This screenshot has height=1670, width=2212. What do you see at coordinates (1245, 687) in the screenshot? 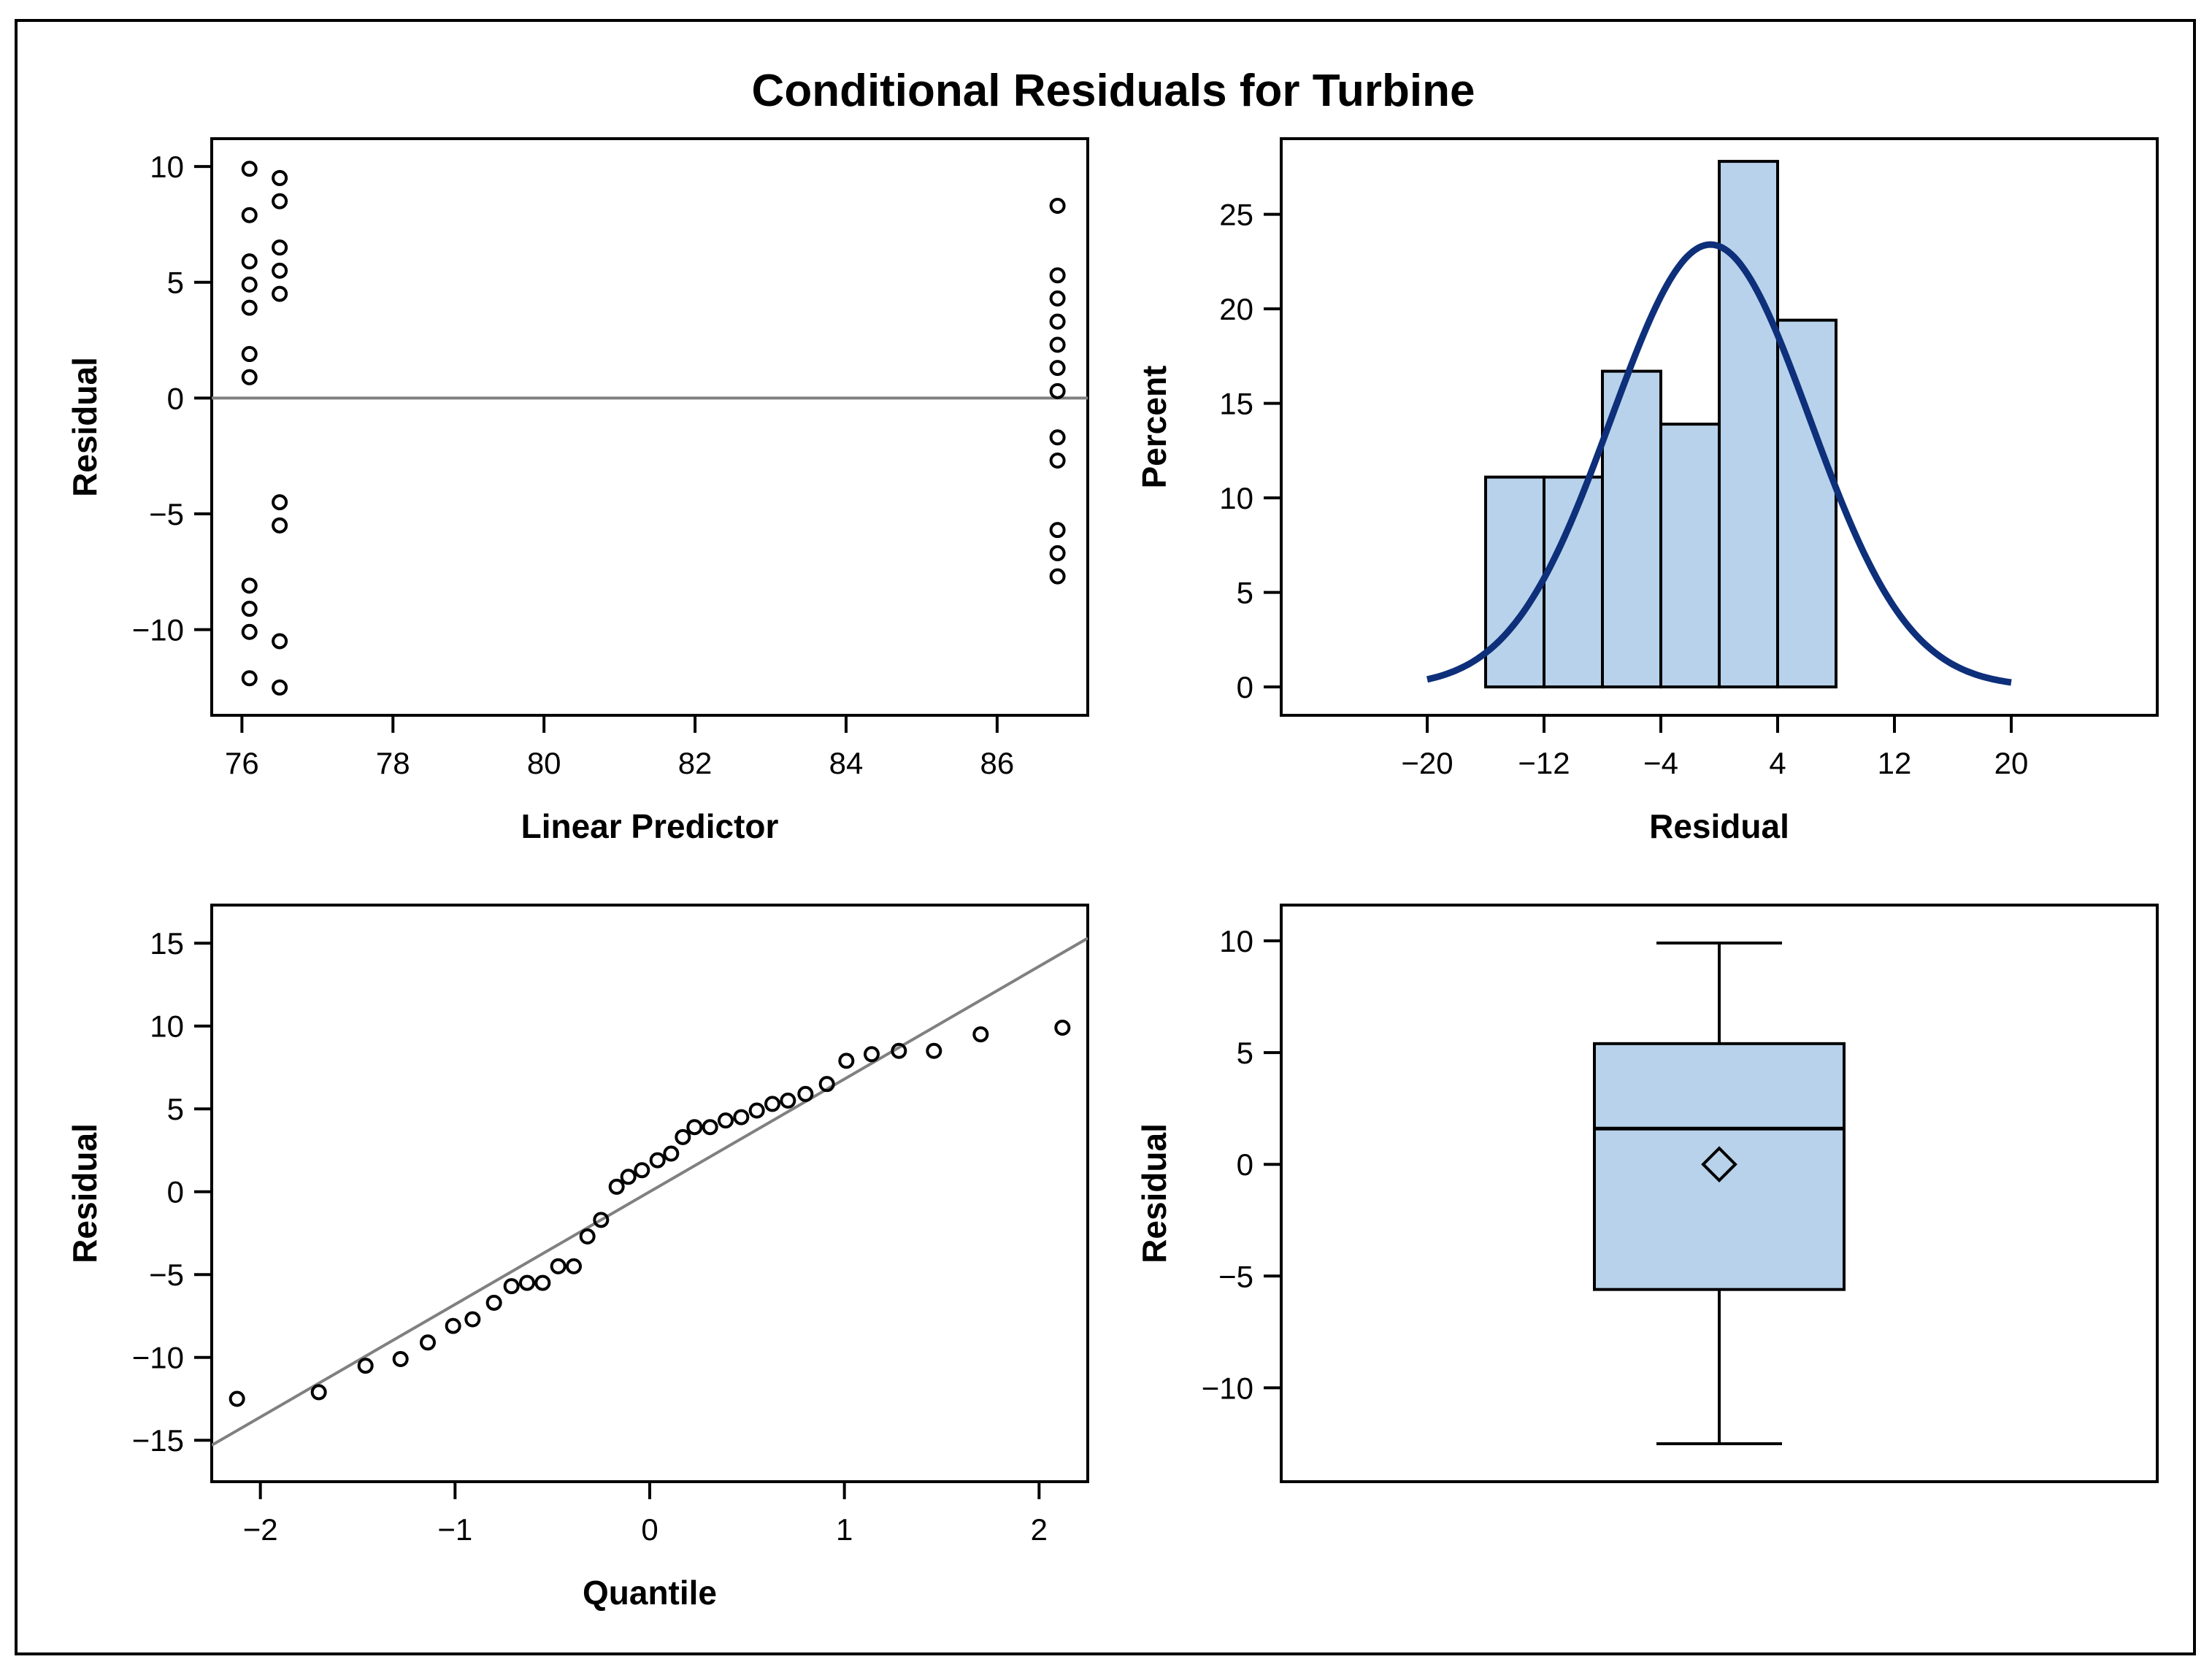
I see `residual-histogram-ytick-label: 0` at bounding box center [1245, 687].